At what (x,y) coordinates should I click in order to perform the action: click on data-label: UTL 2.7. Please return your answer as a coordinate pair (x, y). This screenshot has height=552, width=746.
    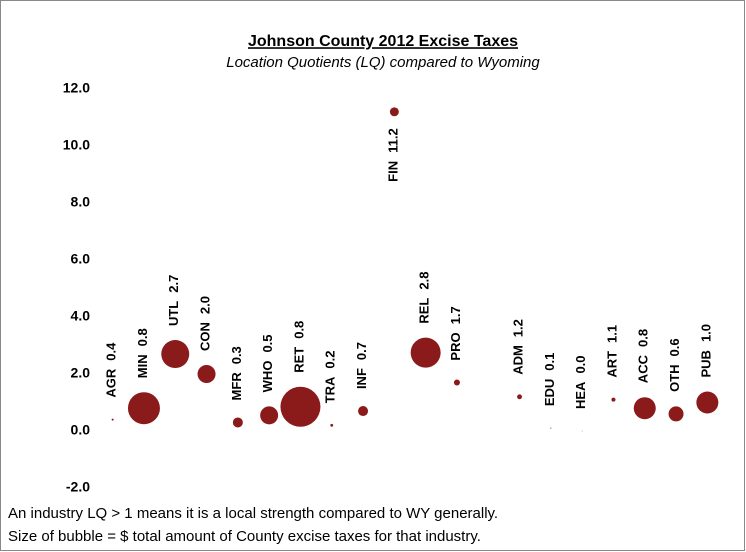
    Looking at the image, I should click on (174, 300).